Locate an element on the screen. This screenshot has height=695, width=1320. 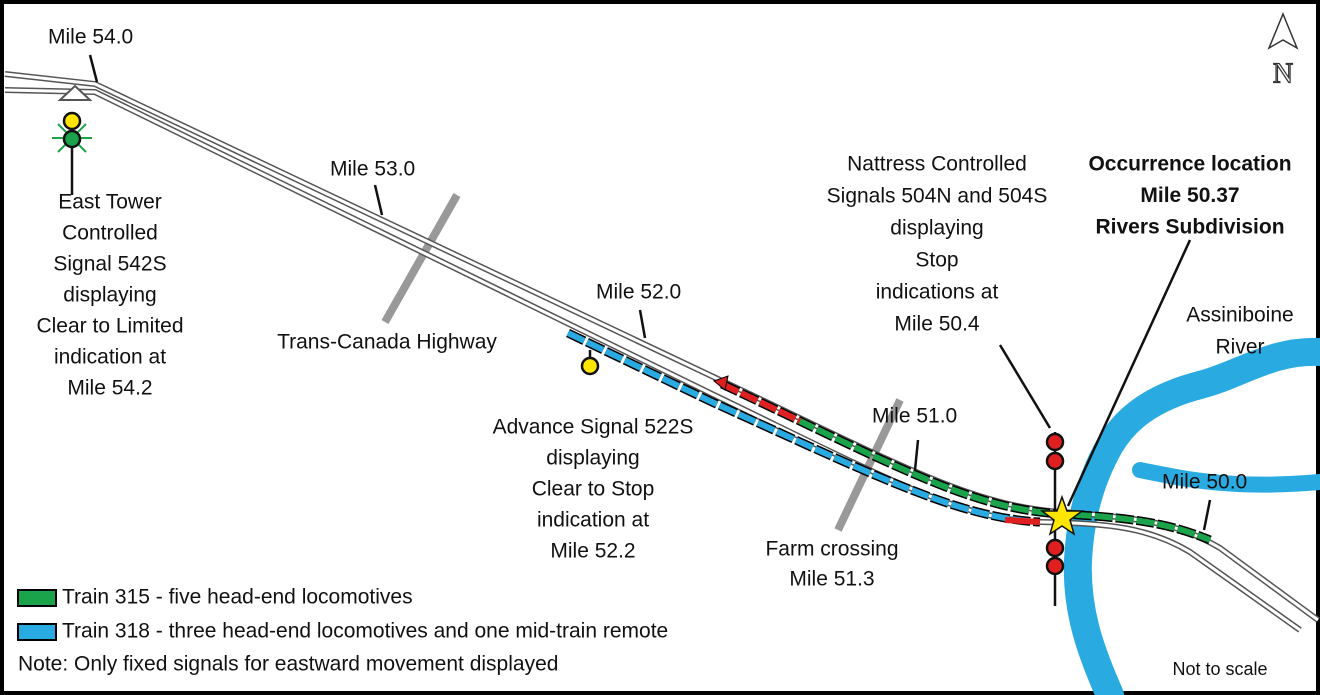
label-nattress: indications at is located at coordinates (937, 292).